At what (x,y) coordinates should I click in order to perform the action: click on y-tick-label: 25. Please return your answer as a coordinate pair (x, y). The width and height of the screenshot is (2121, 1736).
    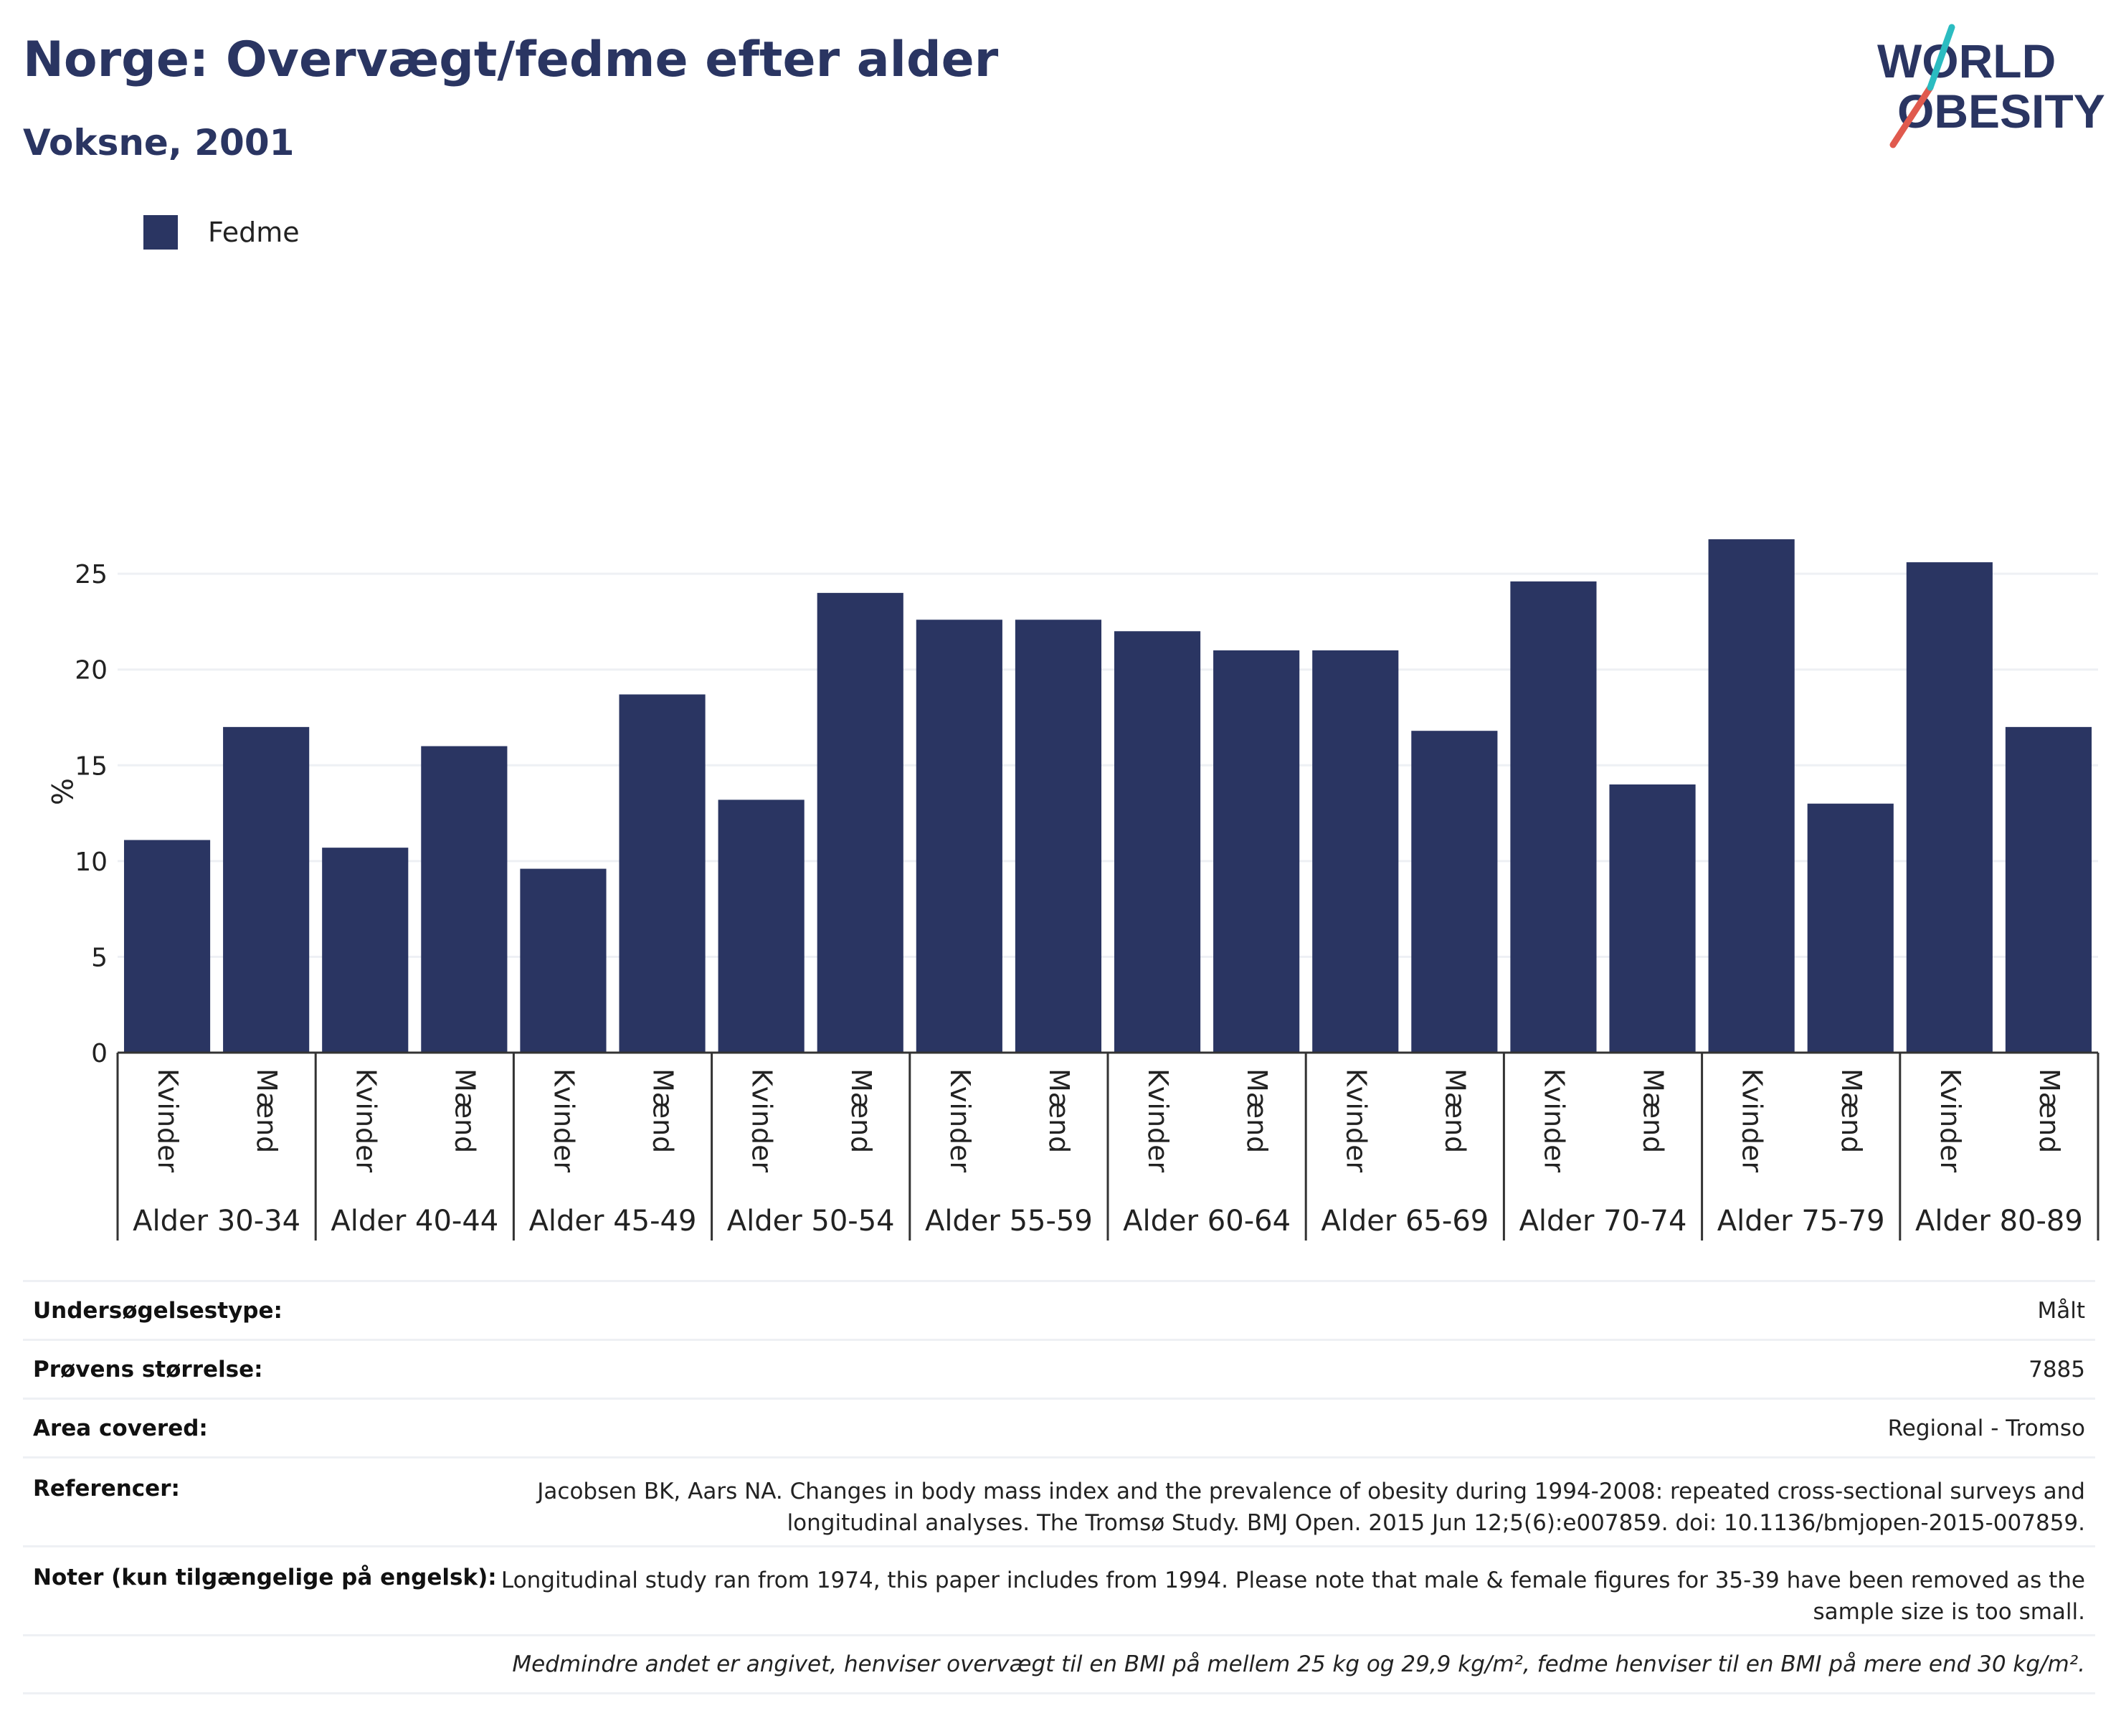
    Looking at the image, I should click on (91, 575).